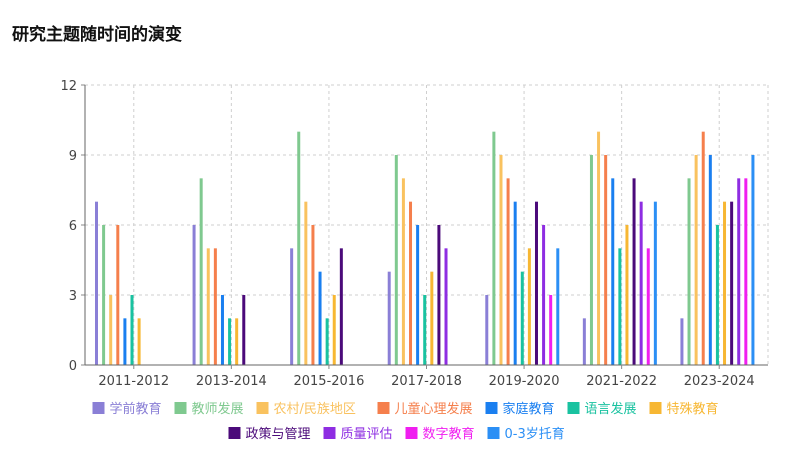 The image size is (812, 461). What do you see at coordinates (218, 409) in the screenshot?
I see `legend-label: 教师发展` at bounding box center [218, 409].